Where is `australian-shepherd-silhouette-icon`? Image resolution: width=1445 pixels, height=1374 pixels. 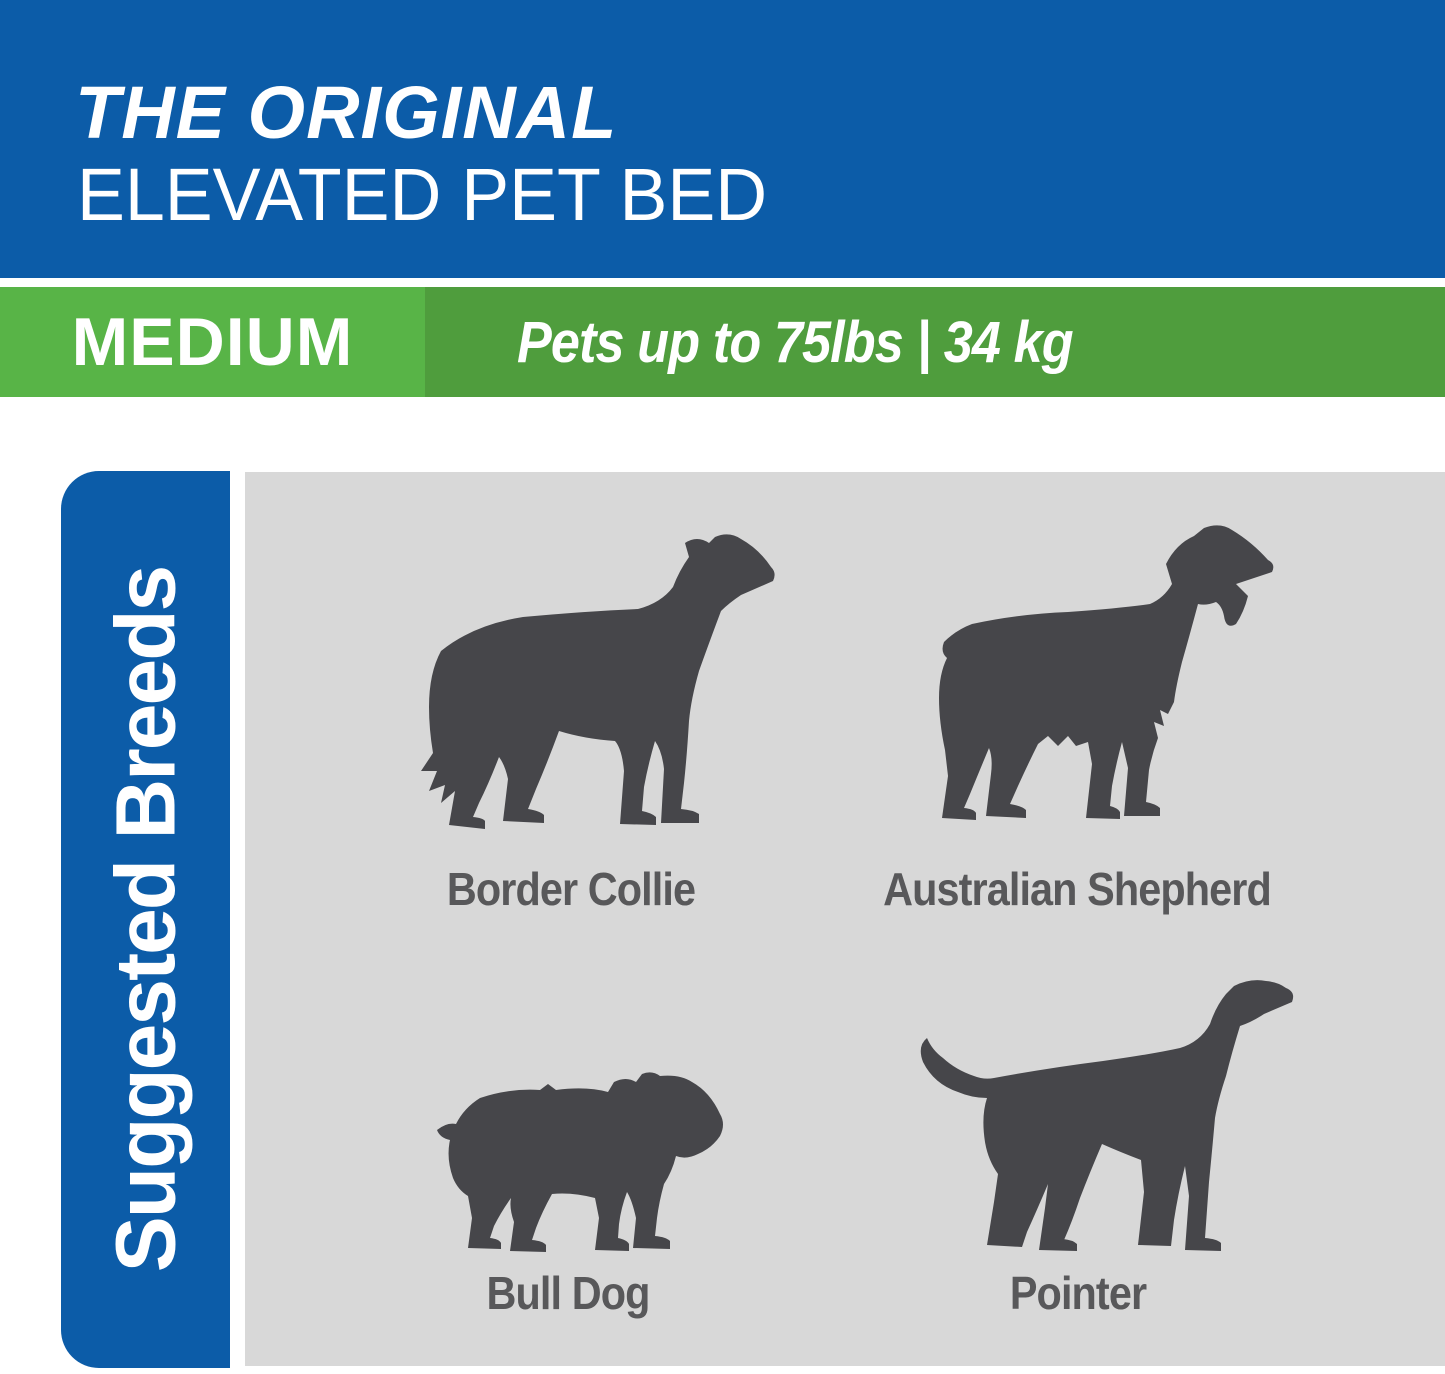
australian-shepherd-silhouette-icon is located at coordinates (1103, 674).